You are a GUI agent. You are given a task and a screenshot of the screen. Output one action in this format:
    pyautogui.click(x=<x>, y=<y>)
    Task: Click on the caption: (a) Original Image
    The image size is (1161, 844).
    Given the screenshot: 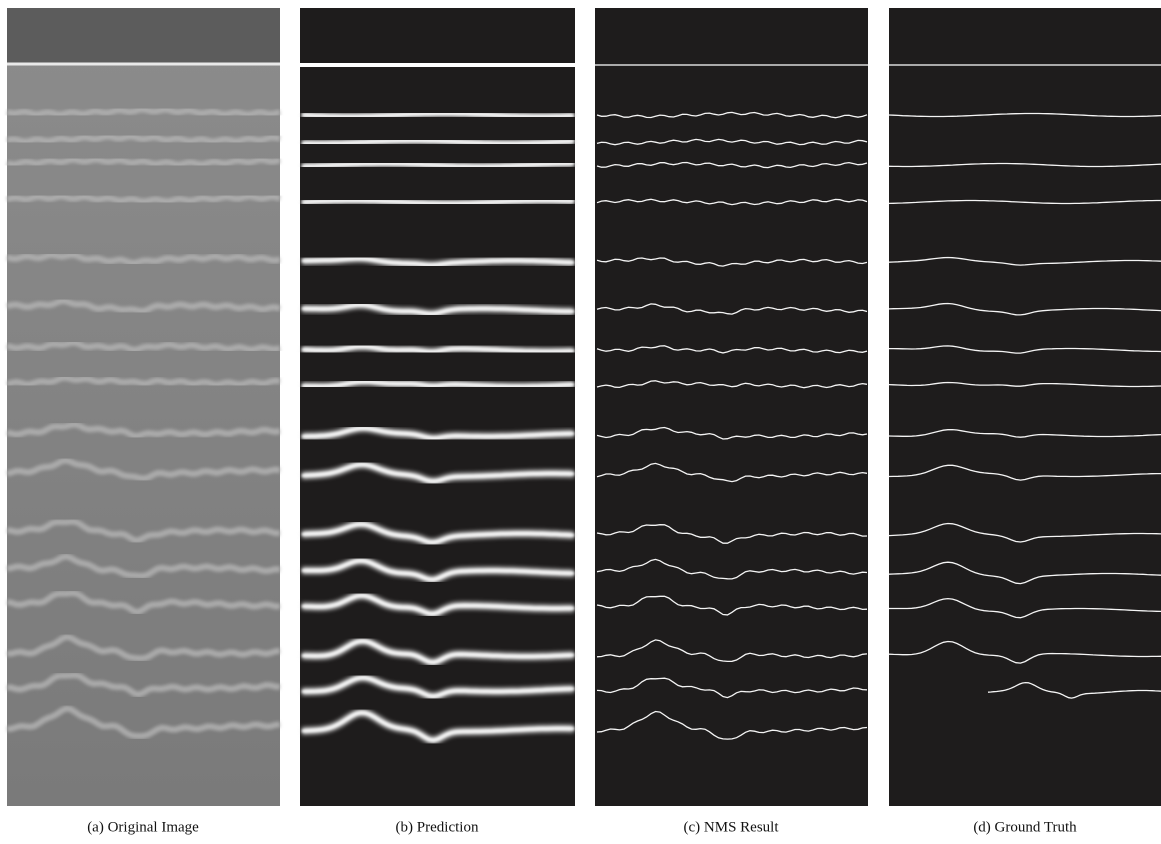 What is the action you would take?
    pyautogui.click(x=143, y=827)
    